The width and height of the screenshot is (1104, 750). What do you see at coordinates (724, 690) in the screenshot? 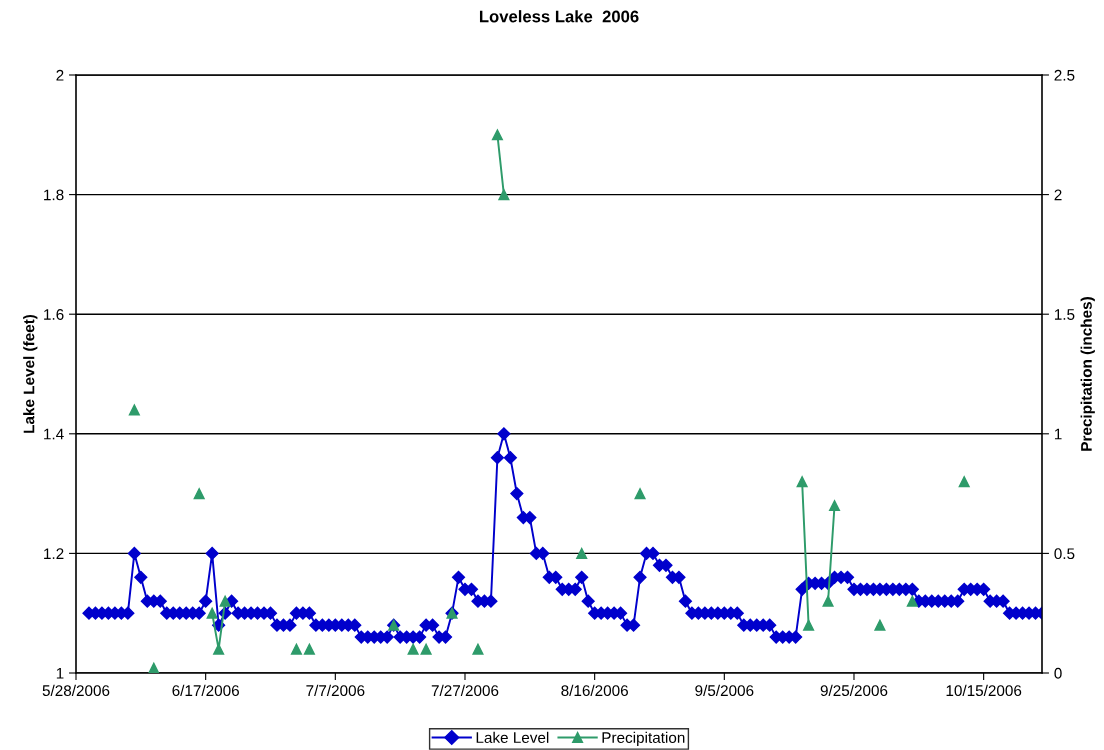
I see `x-tick-label: 9/5/2006` at bounding box center [724, 690].